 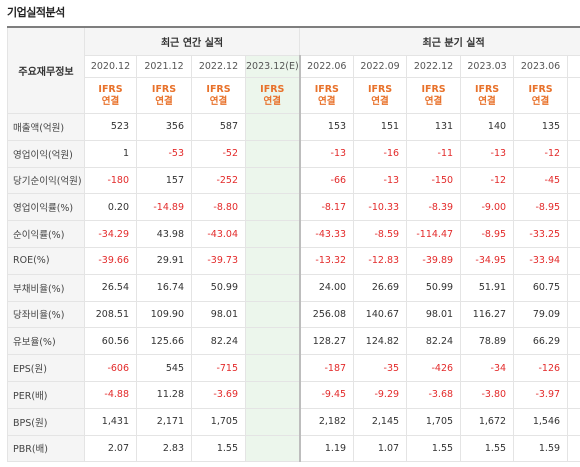 I want to click on value-cell: 1.59, so click(x=541, y=448).